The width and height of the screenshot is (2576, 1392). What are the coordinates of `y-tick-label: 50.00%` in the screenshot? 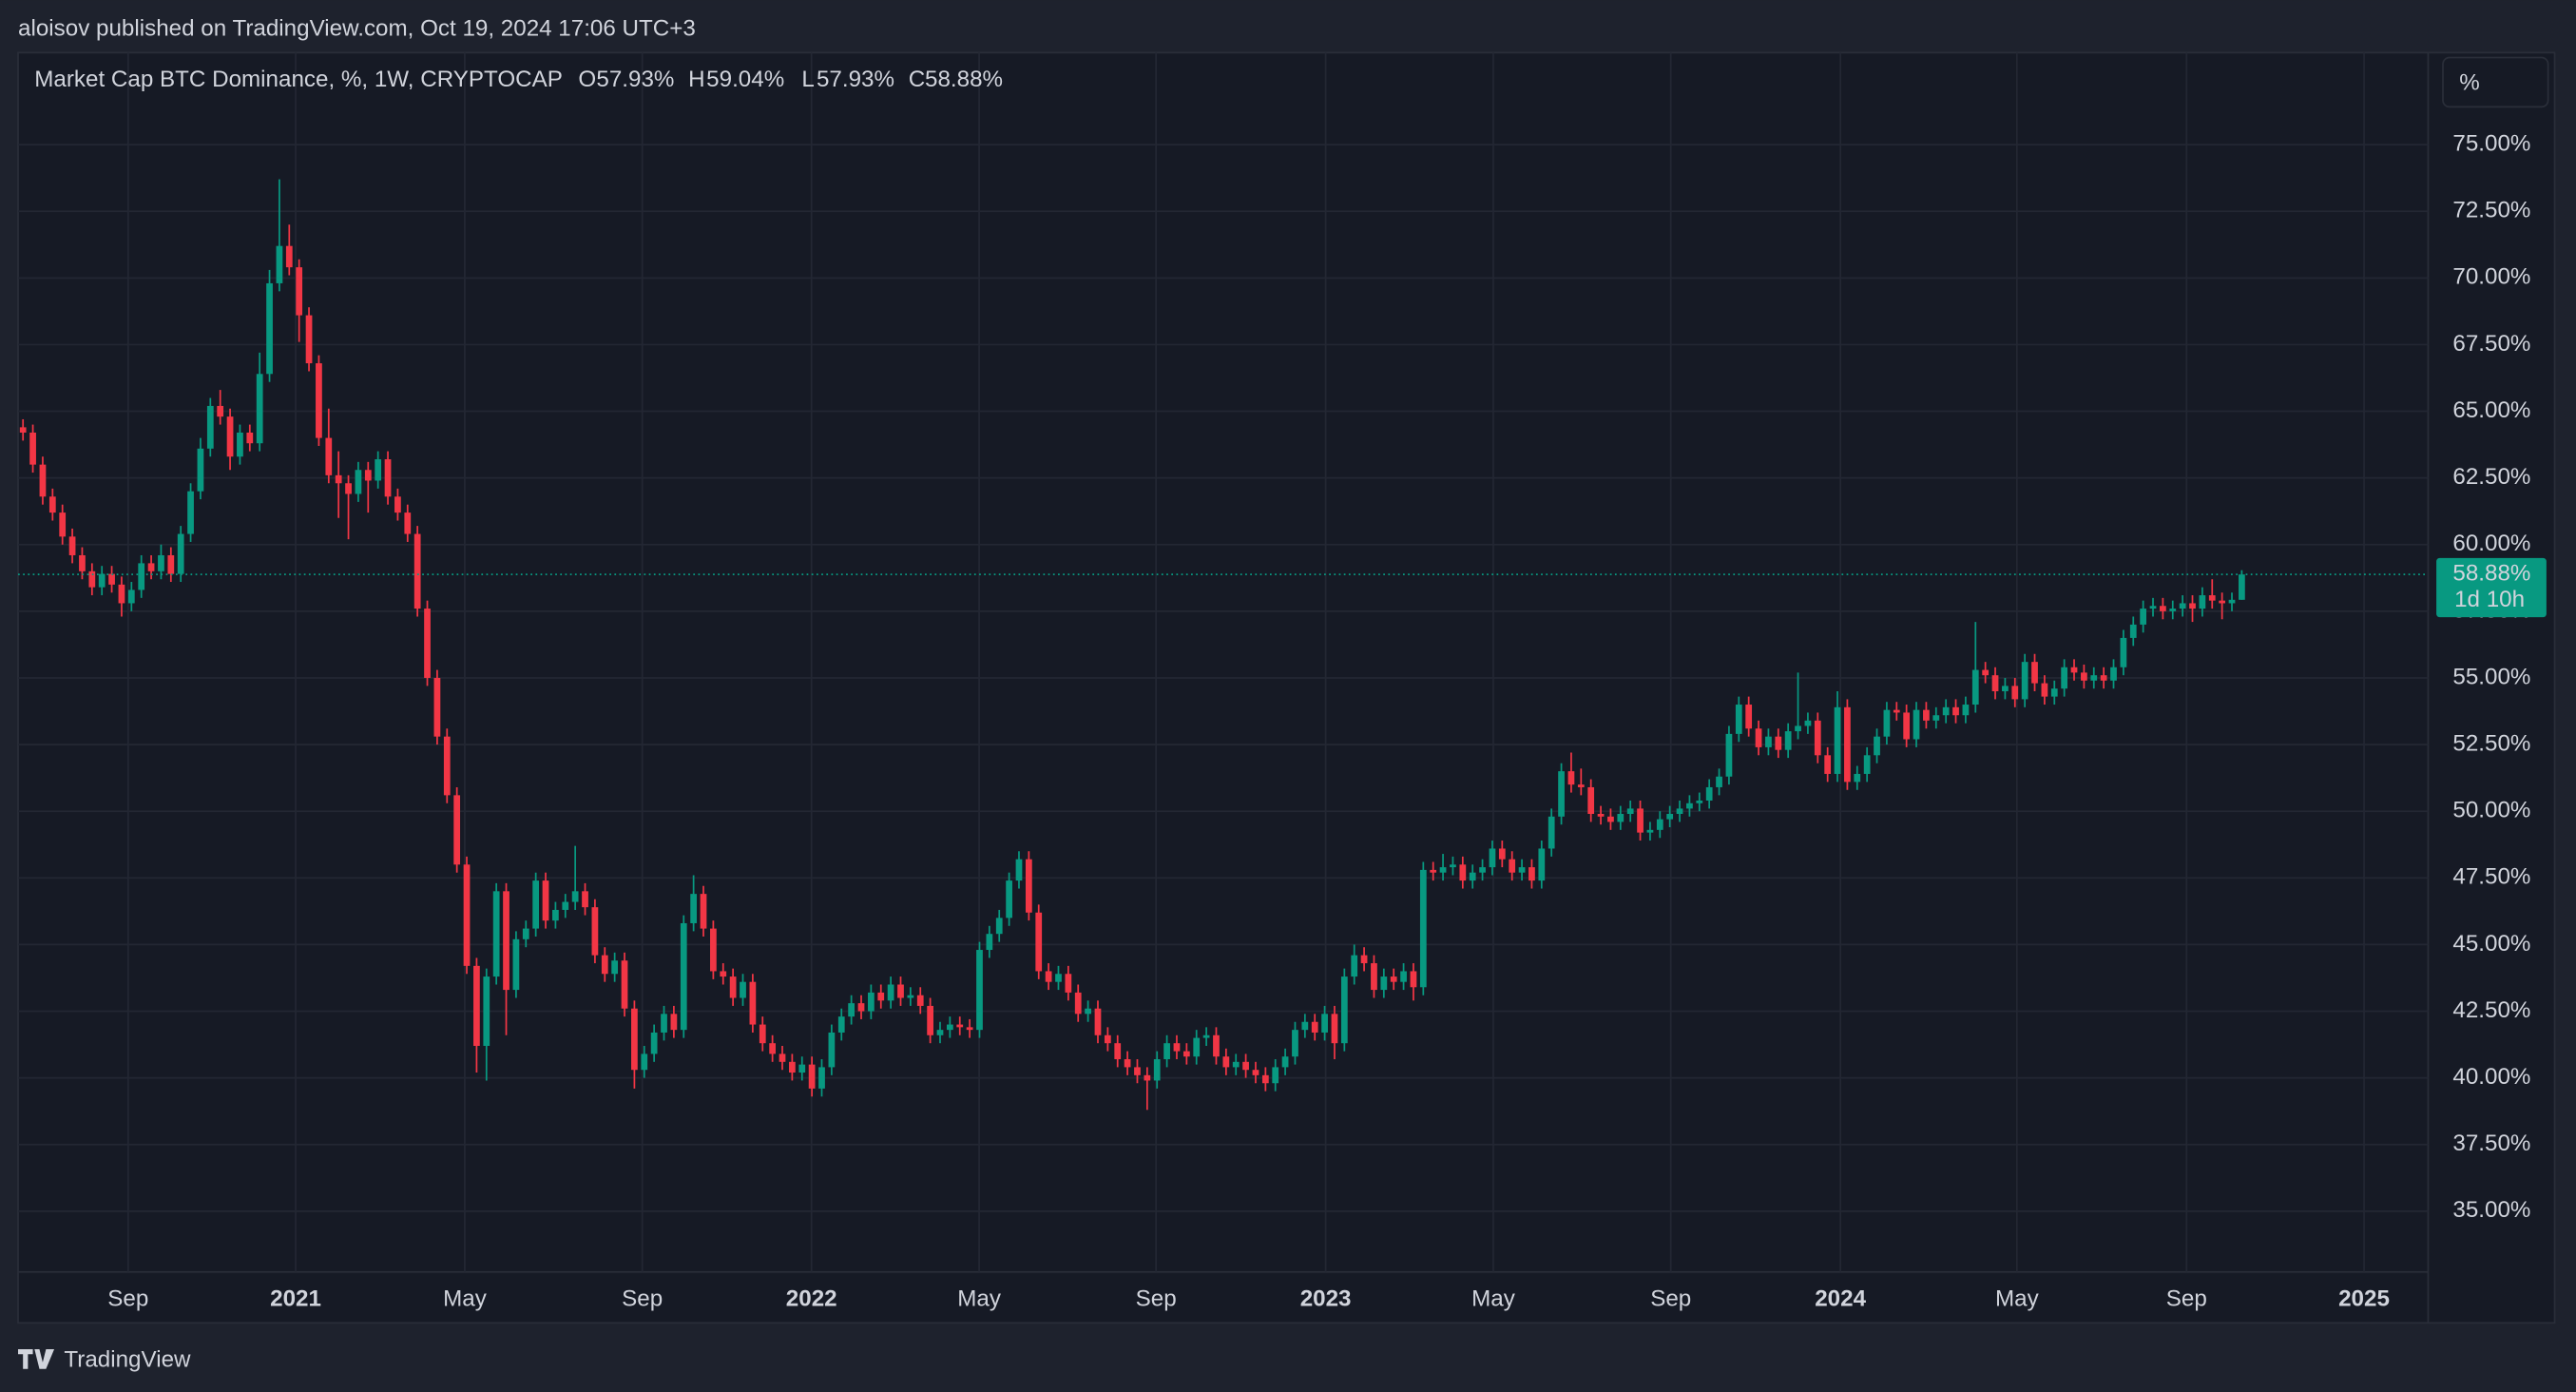 It's located at (2491, 810).